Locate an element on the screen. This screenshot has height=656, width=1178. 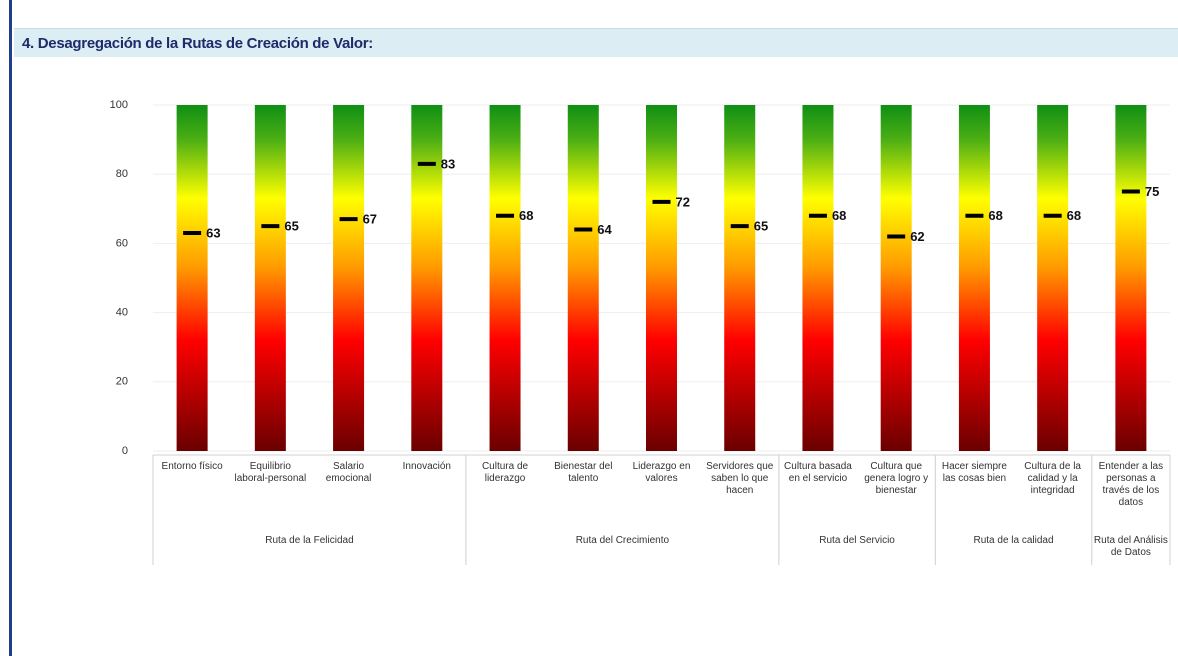
group-label: Ruta de la Felicidad is located at coordinates (309, 540).